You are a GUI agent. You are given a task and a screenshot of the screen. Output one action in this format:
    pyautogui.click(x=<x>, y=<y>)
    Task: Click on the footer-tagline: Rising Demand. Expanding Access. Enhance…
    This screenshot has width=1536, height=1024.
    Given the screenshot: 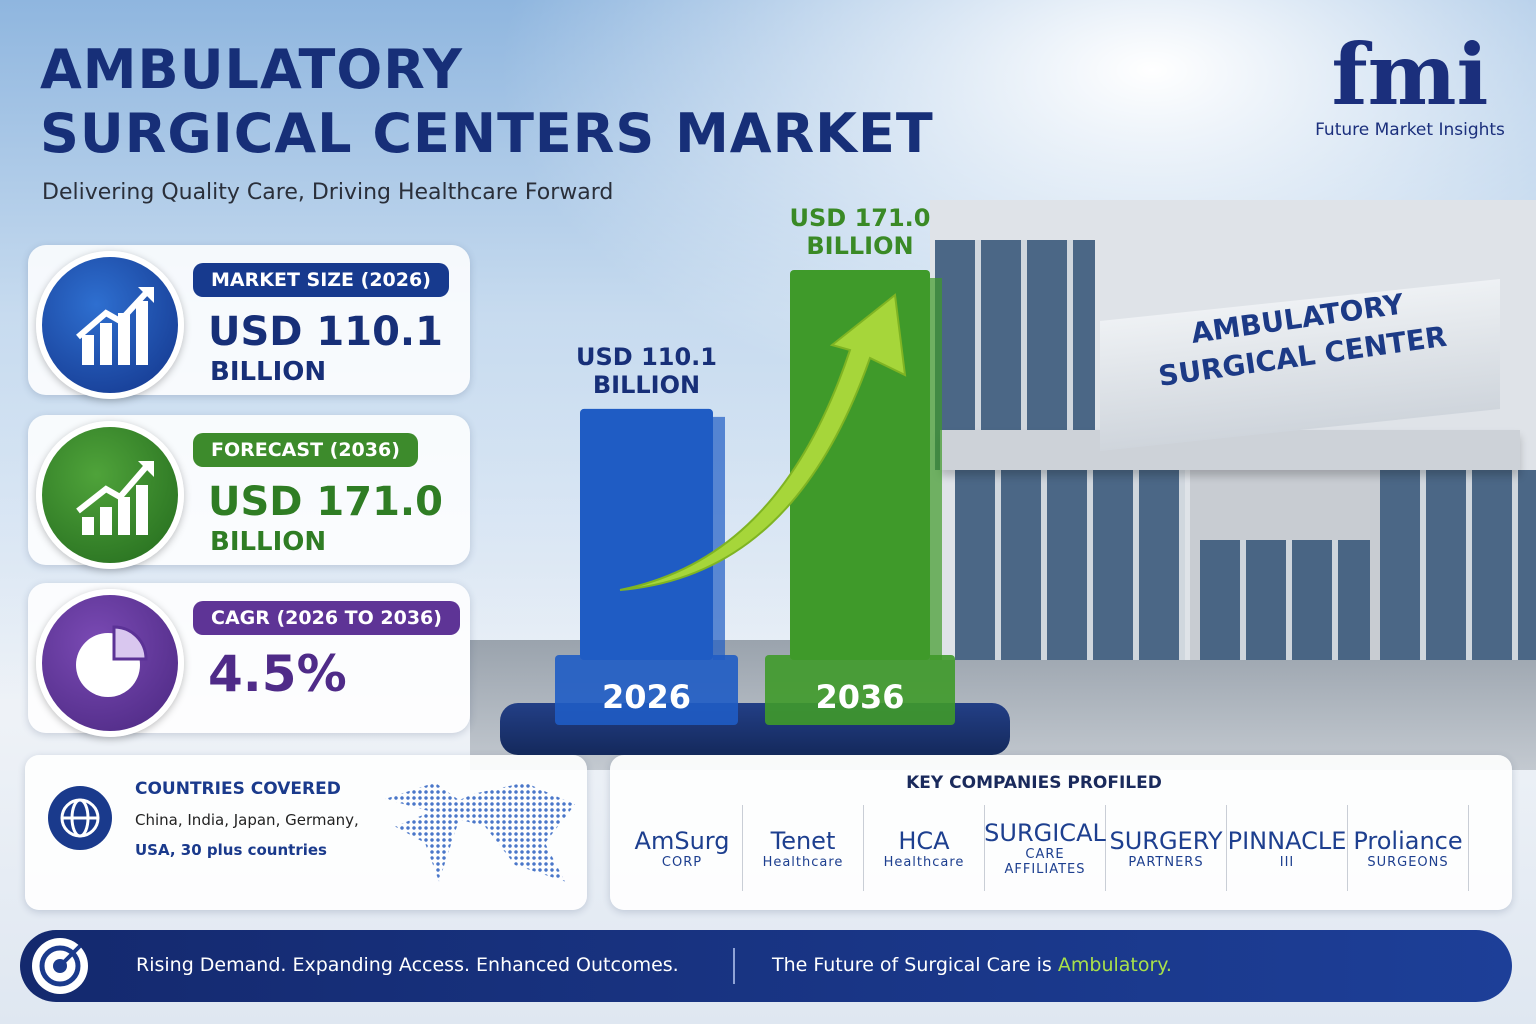 What is the action you would take?
    pyautogui.click(x=407, y=965)
    